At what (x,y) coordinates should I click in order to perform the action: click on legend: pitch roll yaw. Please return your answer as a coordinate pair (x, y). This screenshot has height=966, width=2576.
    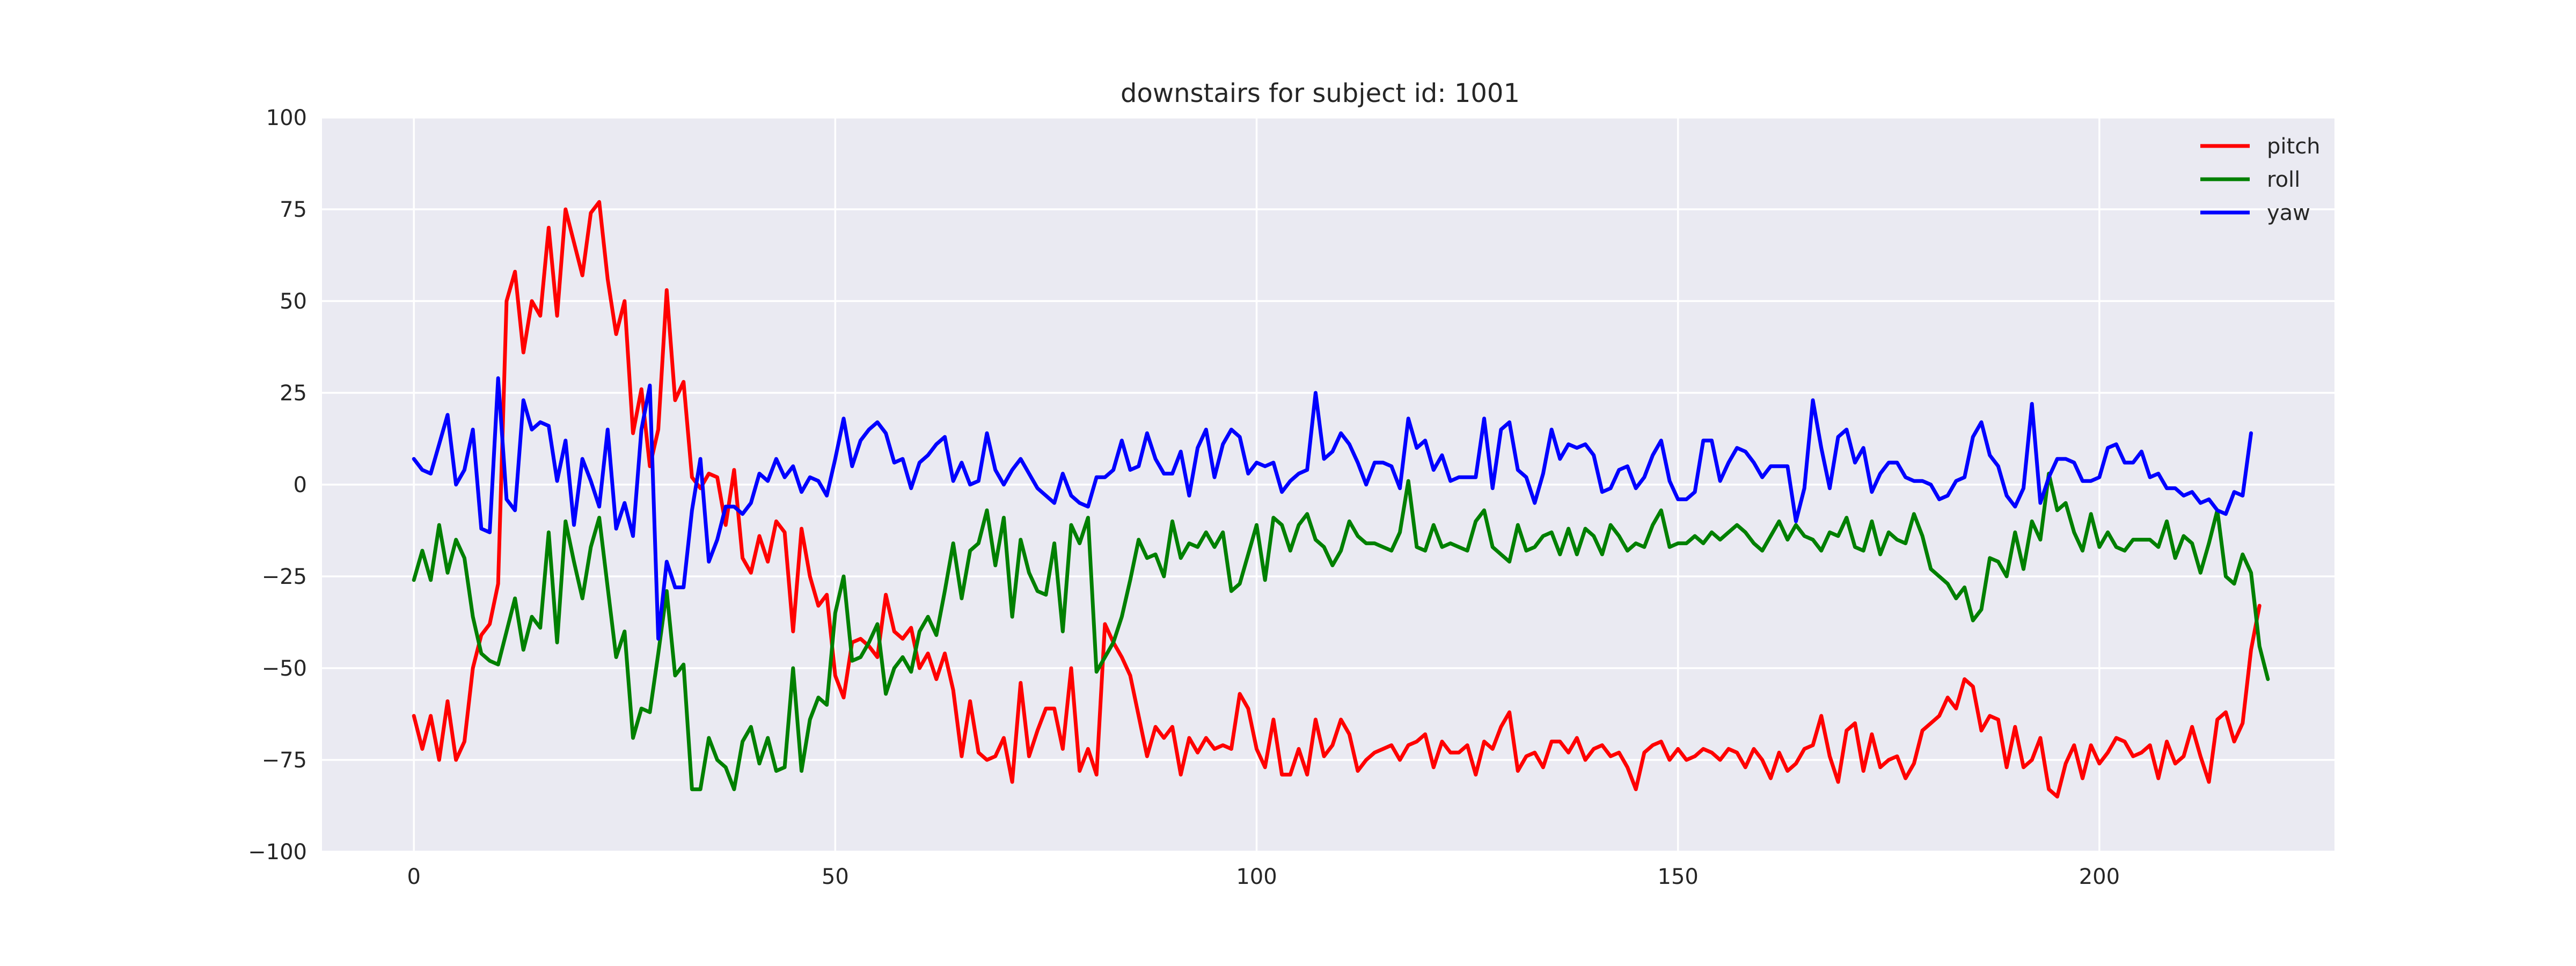
    Looking at the image, I should click on (2260, 179).